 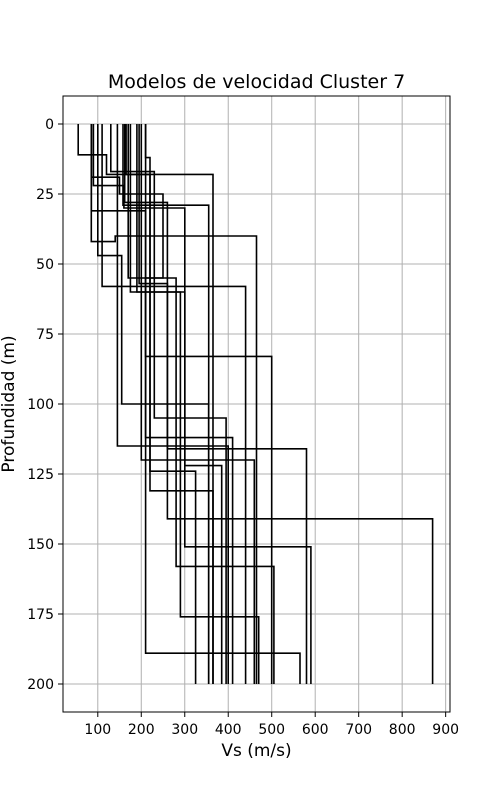 What do you see at coordinates (184, 730) in the screenshot?
I see `x-tick-label: 300` at bounding box center [184, 730].